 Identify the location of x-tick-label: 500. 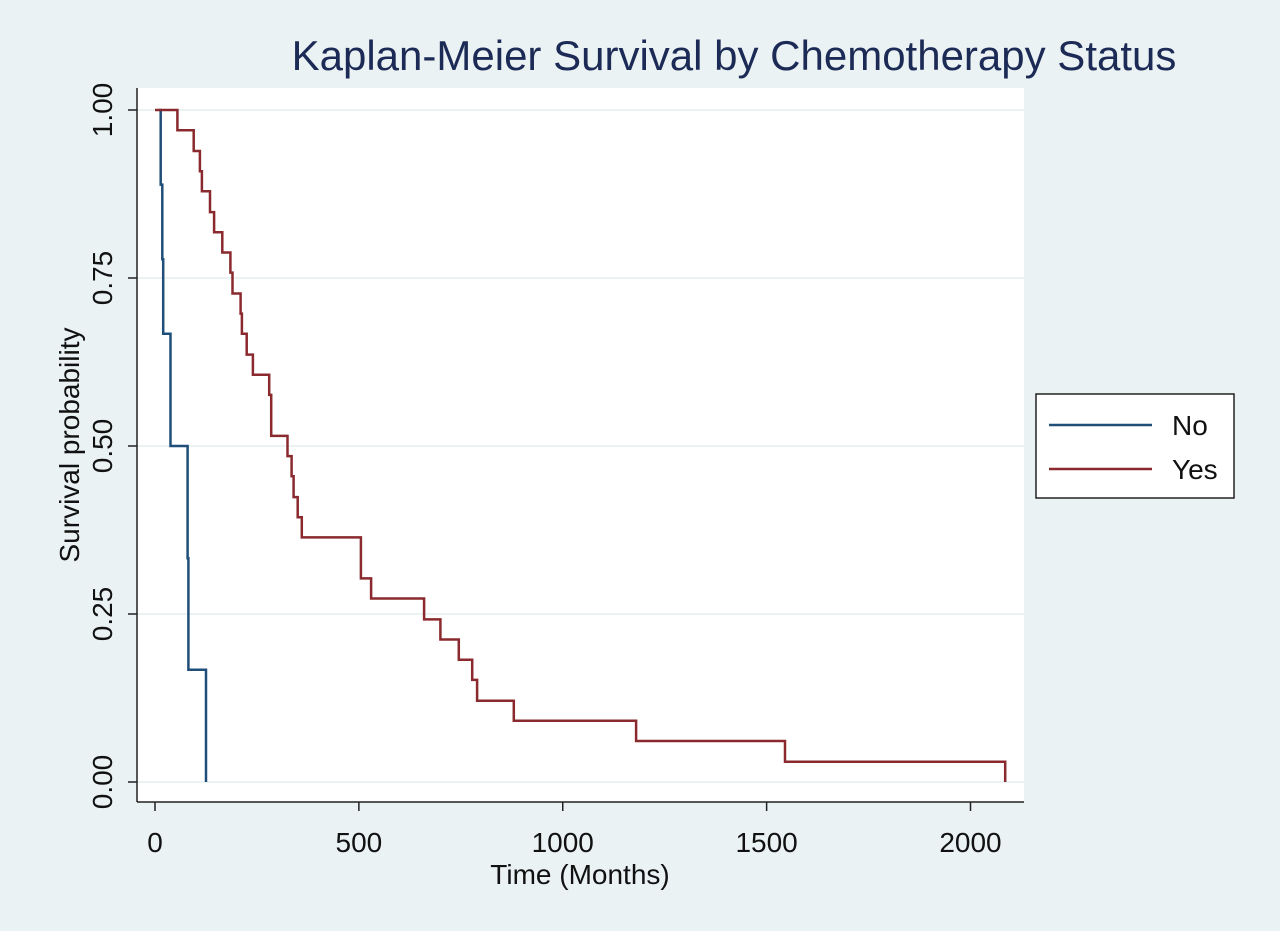
(359, 842).